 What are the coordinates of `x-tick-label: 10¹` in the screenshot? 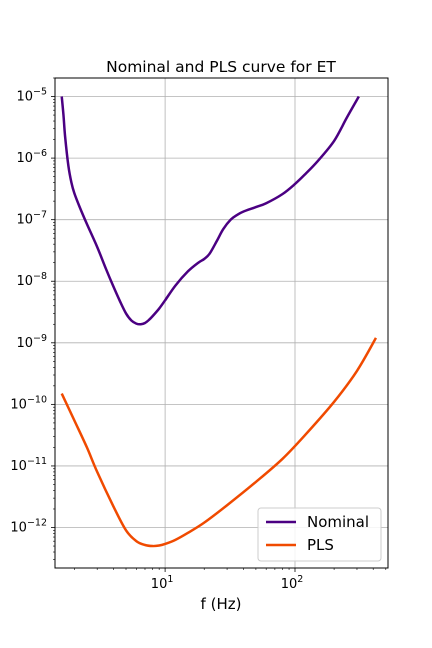 It's located at (162, 583).